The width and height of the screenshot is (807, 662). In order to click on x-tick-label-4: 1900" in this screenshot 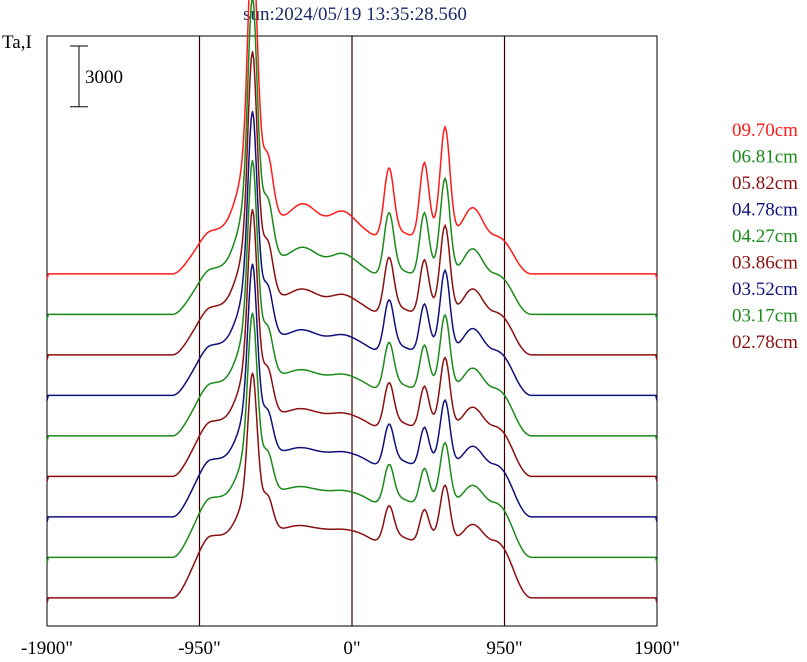, I will do `click(657, 648)`.